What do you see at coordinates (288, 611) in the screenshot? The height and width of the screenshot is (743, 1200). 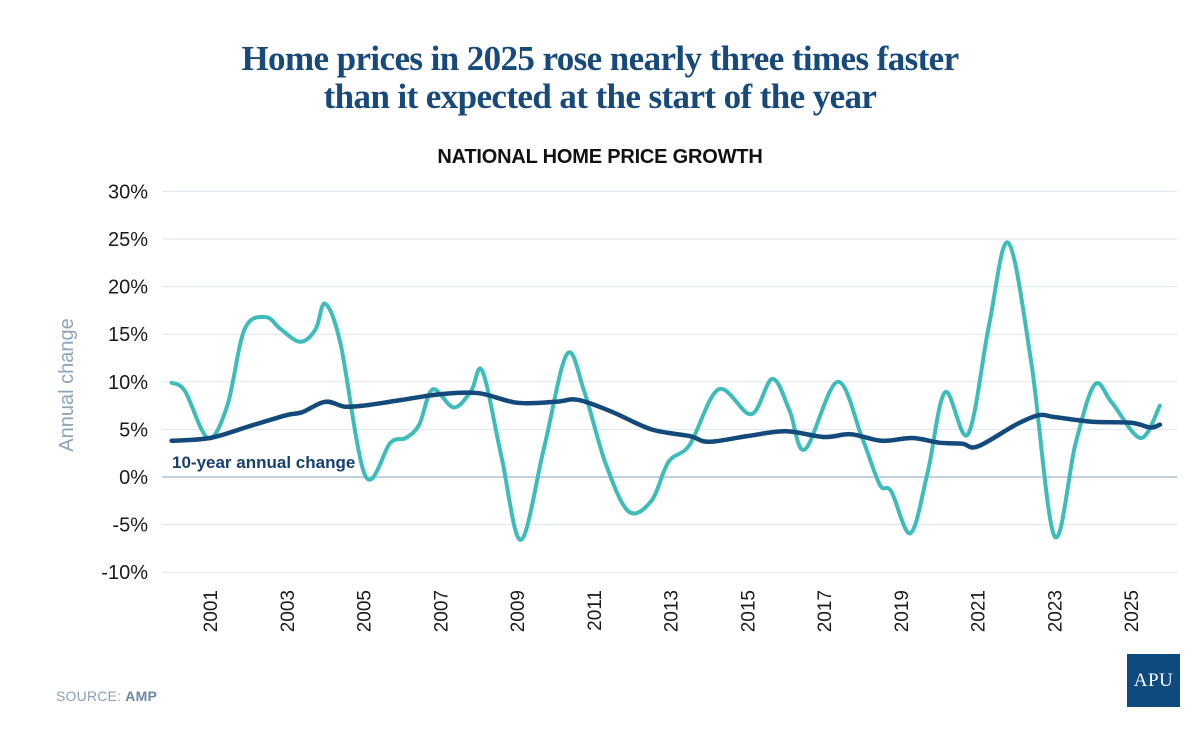 I see `x-tick-label: 2003` at bounding box center [288, 611].